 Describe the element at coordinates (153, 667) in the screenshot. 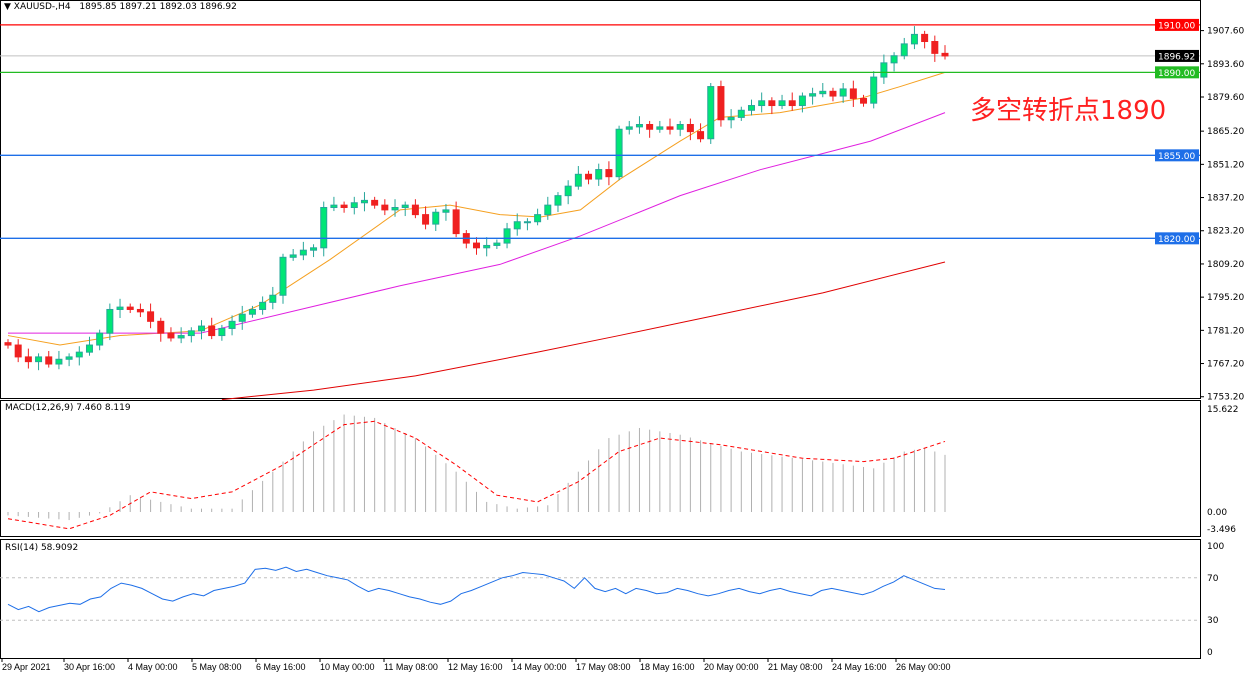

I see `time-axis-label: 4 May 00:00` at that location.